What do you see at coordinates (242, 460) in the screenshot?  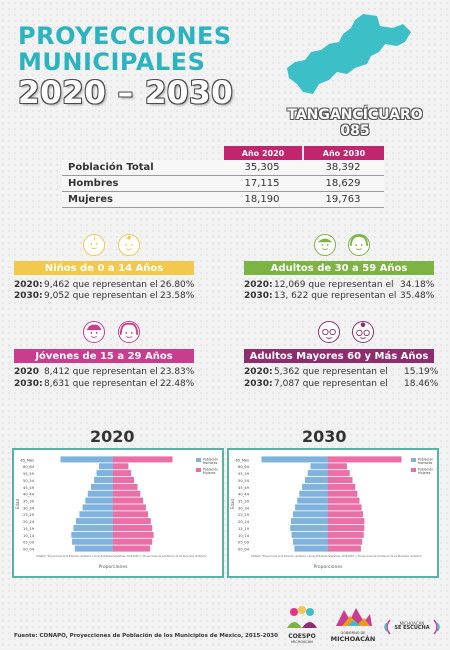 I see `age-tick-label: 65_Más` at bounding box center [242, 460].